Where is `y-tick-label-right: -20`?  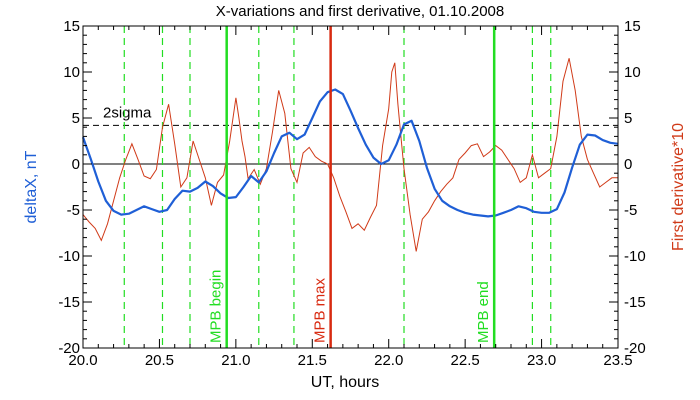 y-tick-label-right: -20 is located at coordinates (635, 348).